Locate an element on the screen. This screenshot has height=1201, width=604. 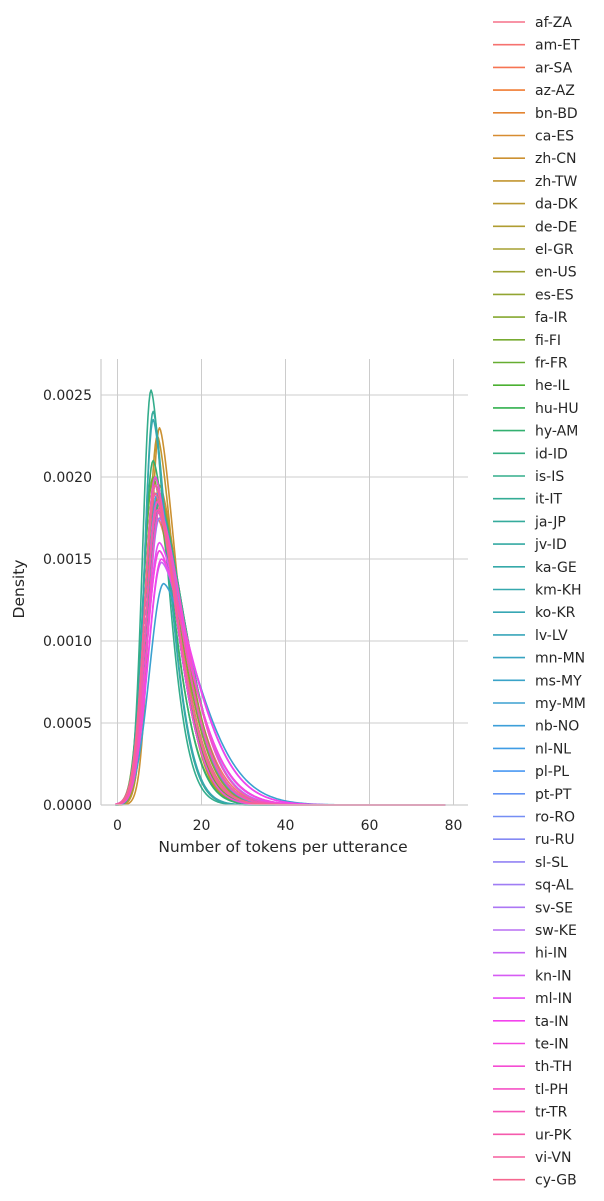
legend-item: nb-NO is located at coordinates (536, 727).